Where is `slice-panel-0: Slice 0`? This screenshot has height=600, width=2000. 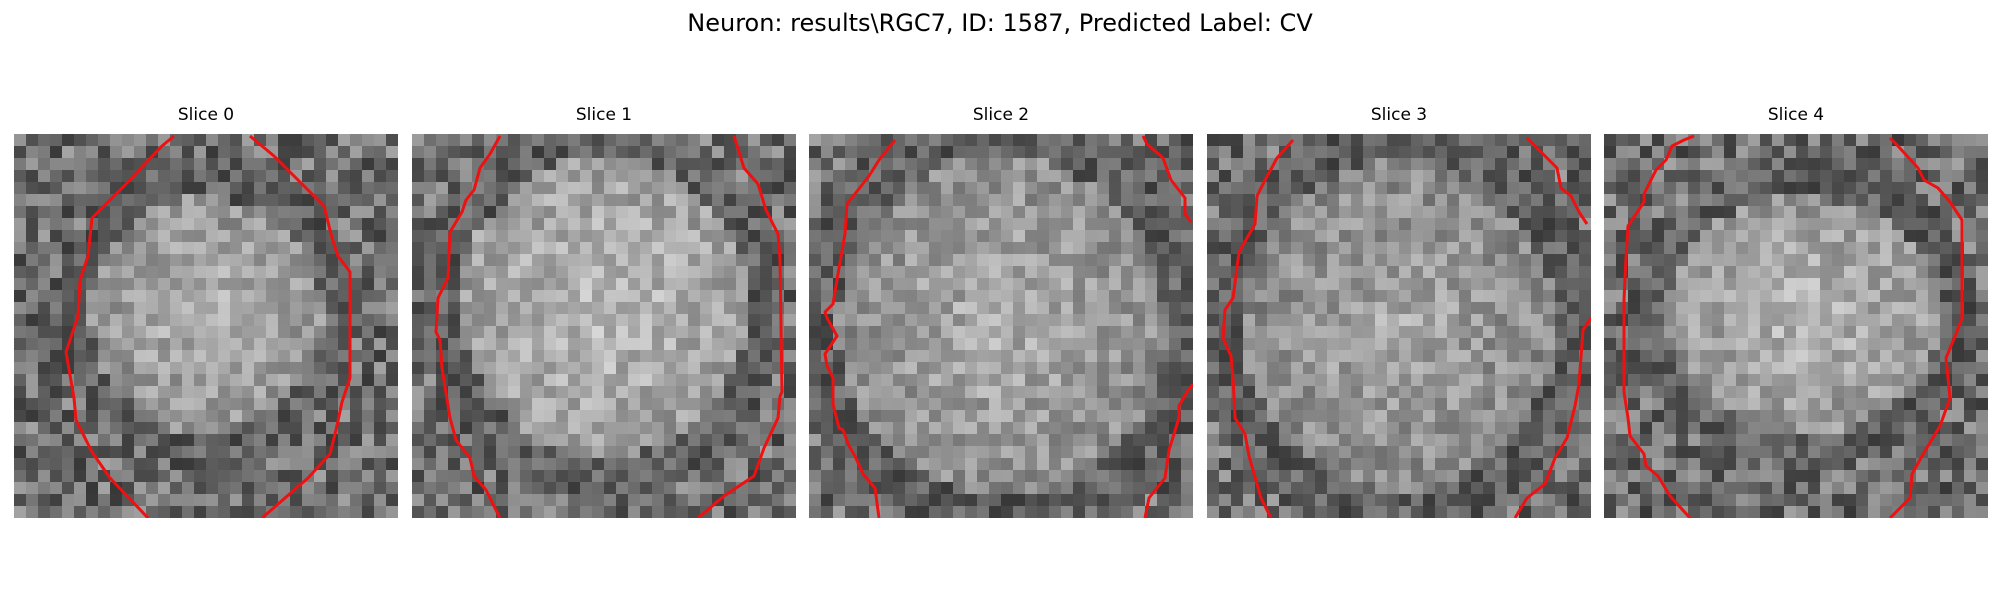 slice-panel-0: Slice 0 is located at coordinates (206, 311).